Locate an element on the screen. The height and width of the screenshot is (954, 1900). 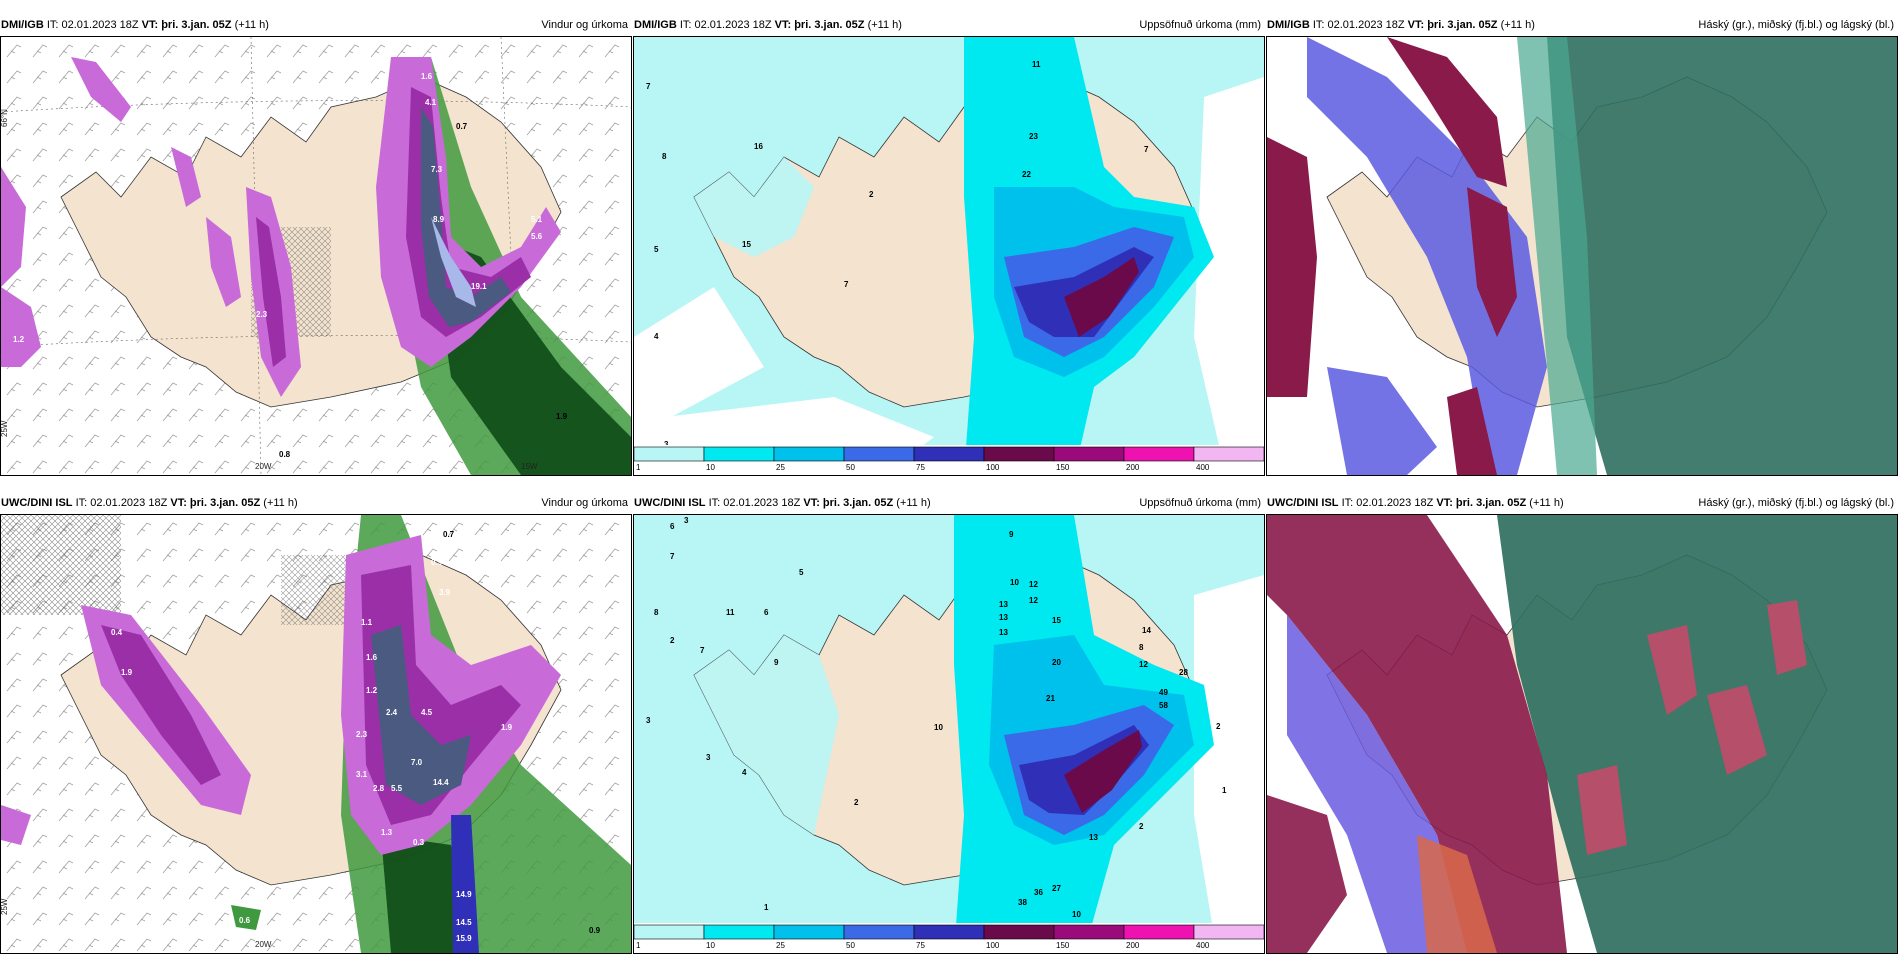
value-label: 1.9 is located at coordinates (127, 672).